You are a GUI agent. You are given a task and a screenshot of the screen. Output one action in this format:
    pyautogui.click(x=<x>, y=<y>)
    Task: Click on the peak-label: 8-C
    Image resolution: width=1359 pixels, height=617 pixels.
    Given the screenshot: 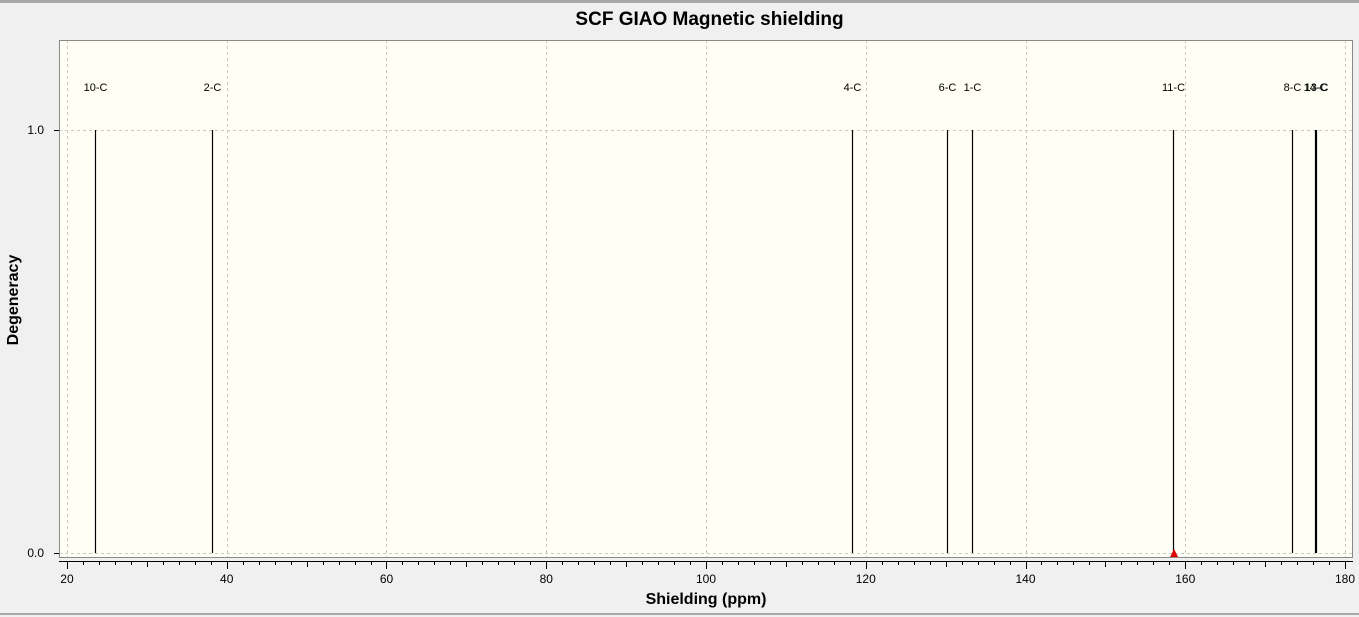 What is the action you would take?
    pyautogui.click(x=1293, y=88)
    